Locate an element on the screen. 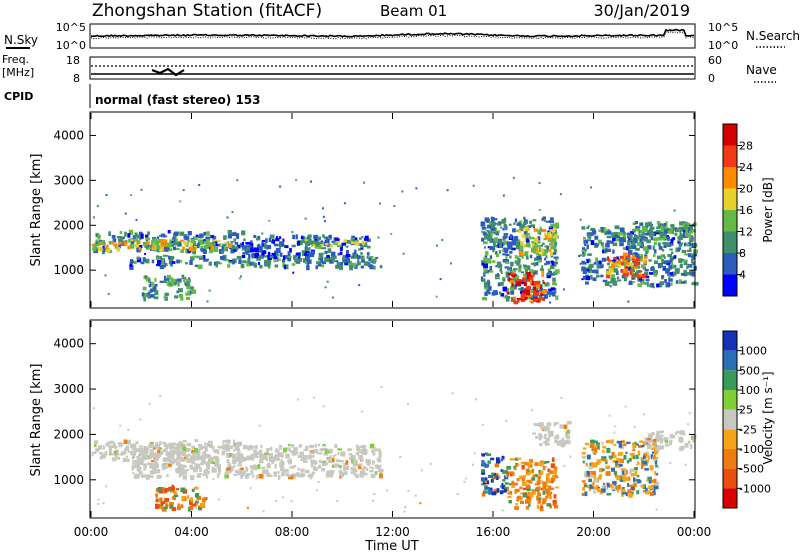 The height and width of the screenshot is (554, 800). colorbar-block is located at coordinates (730, 264).